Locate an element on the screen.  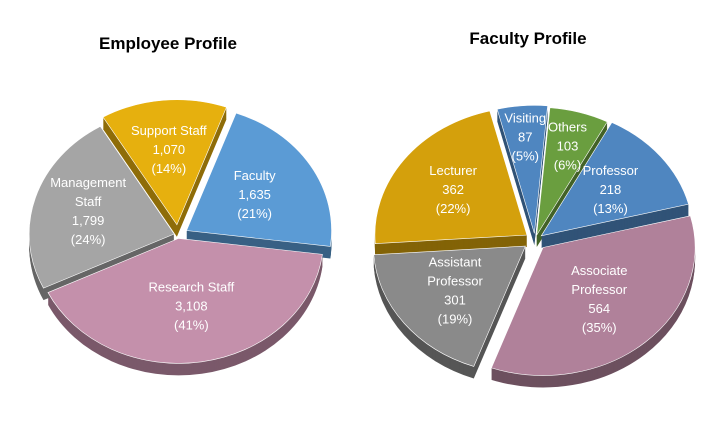
slice-label: Research Staff 3,108 (41%) is located at coordinates (191, 305).